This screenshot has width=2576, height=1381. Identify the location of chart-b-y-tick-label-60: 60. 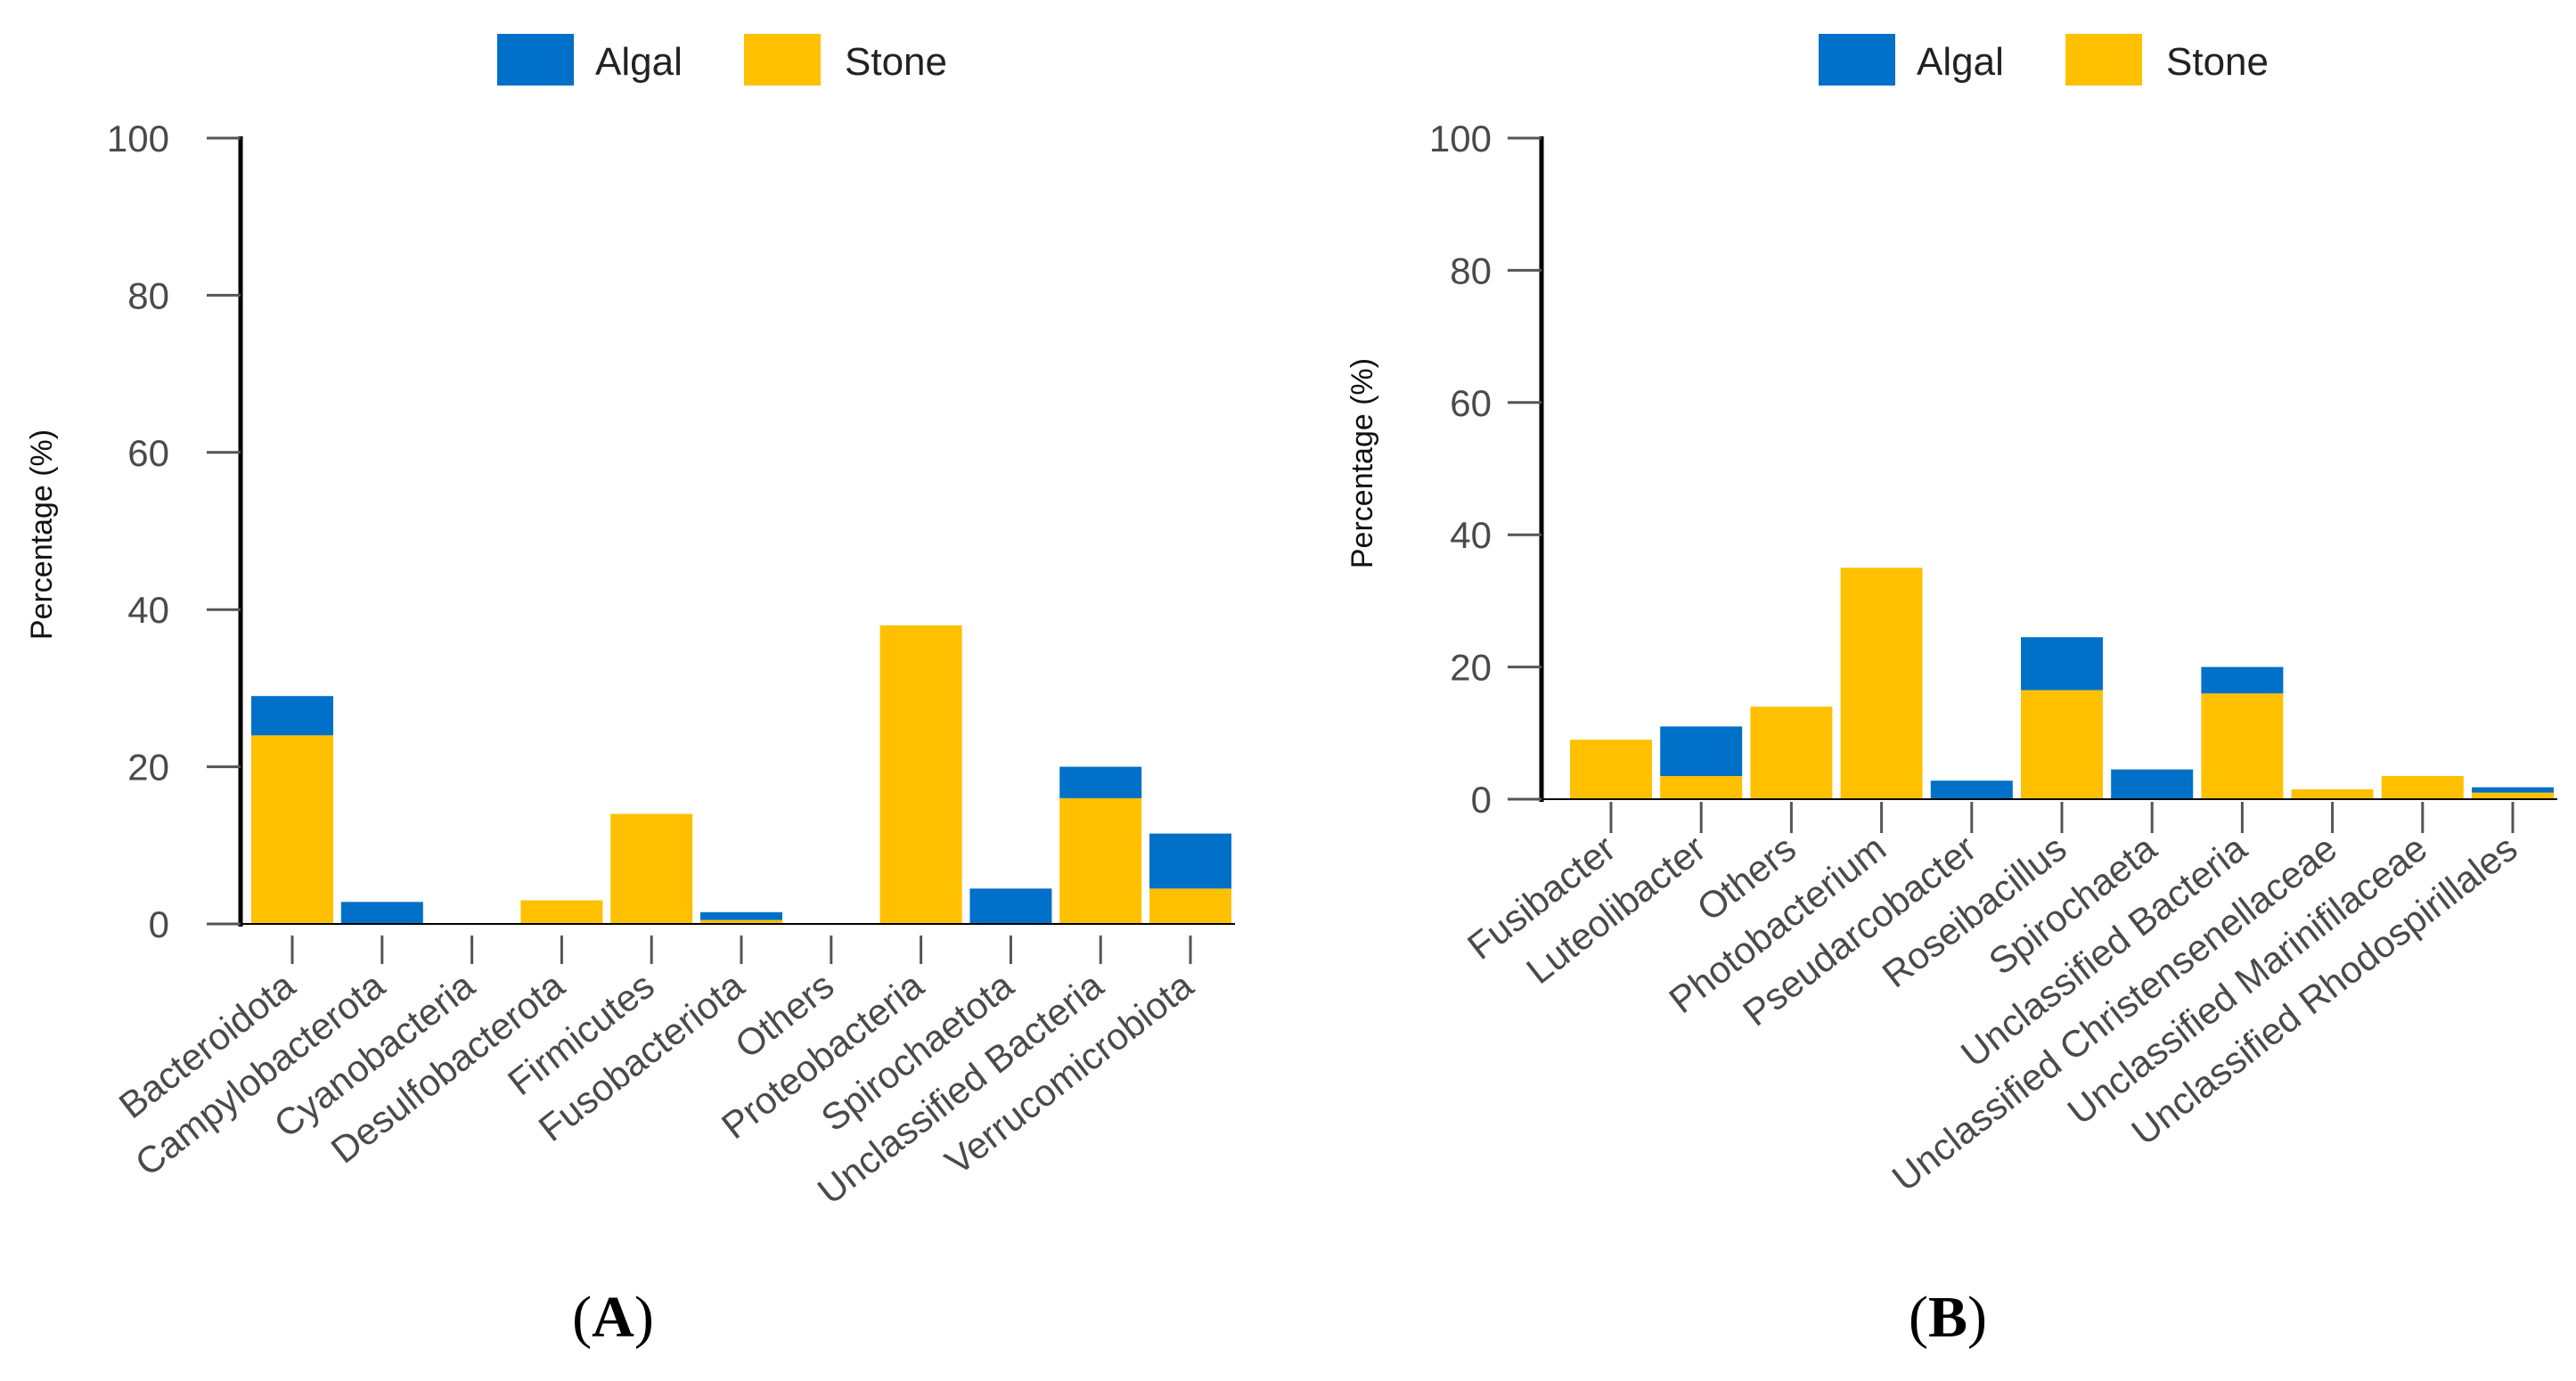
(1471, 403).